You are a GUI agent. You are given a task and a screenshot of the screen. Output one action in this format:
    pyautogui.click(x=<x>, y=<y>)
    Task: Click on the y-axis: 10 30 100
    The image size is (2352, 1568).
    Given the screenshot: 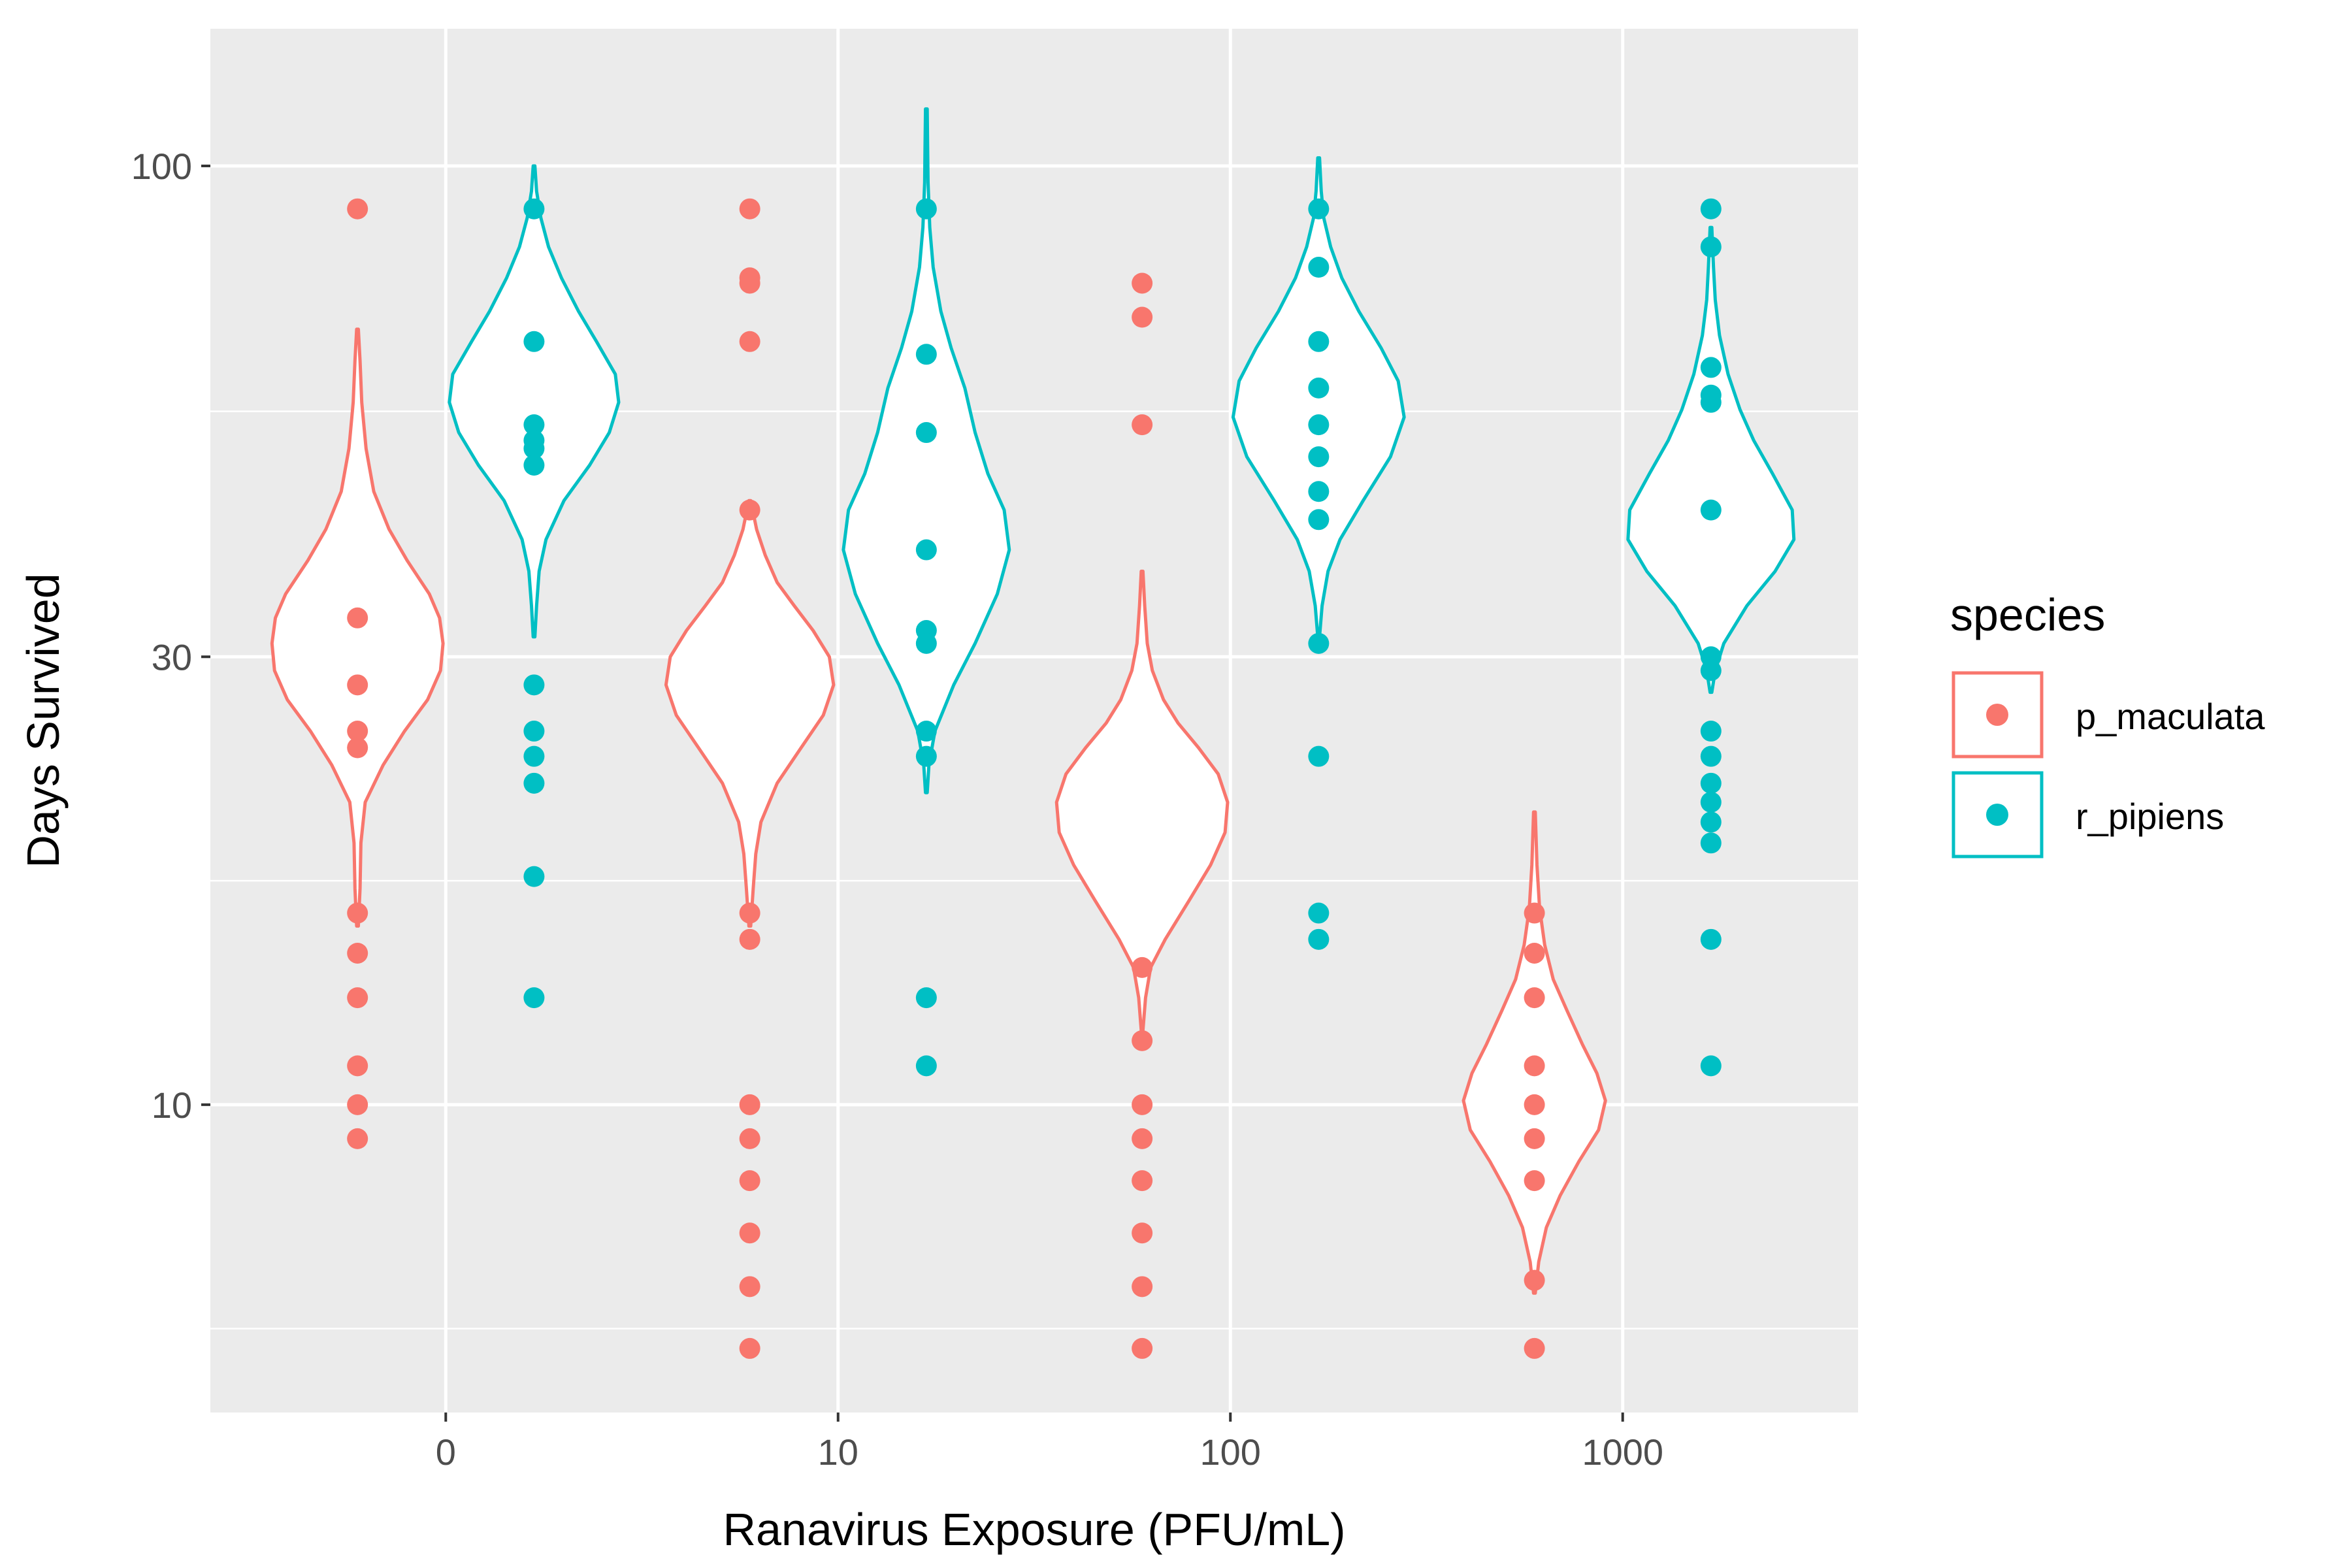 What is the action you would take?
    pyautogui.click(x=170, y=636)
    